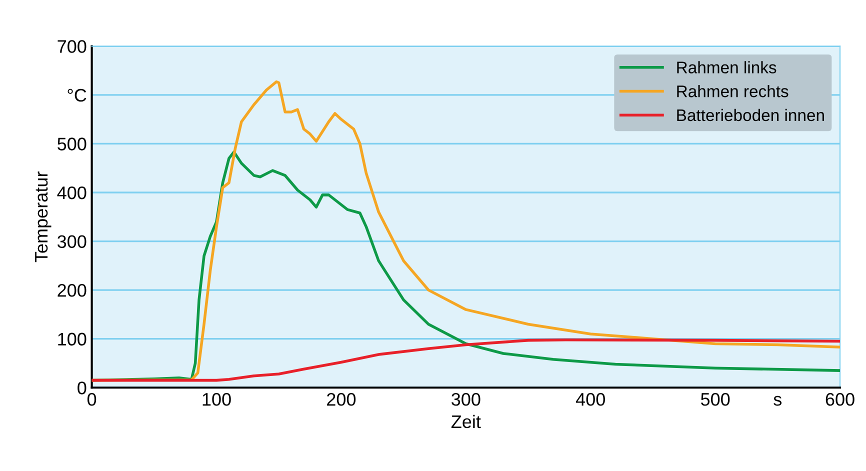 This screenshot has height=471, width=866. I want to click on x-tick-label: 200, so click(341, 399).